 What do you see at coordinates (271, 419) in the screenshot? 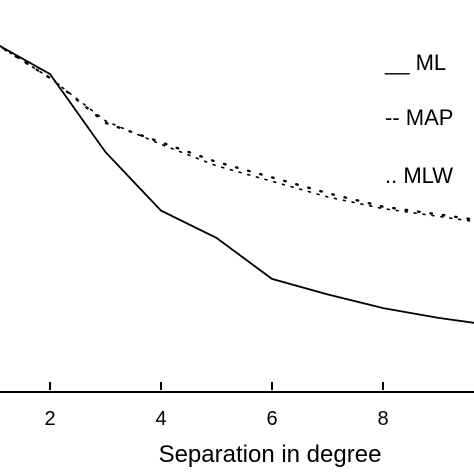
I see `x-tick-label: 6` at bounding box center [271, 419].